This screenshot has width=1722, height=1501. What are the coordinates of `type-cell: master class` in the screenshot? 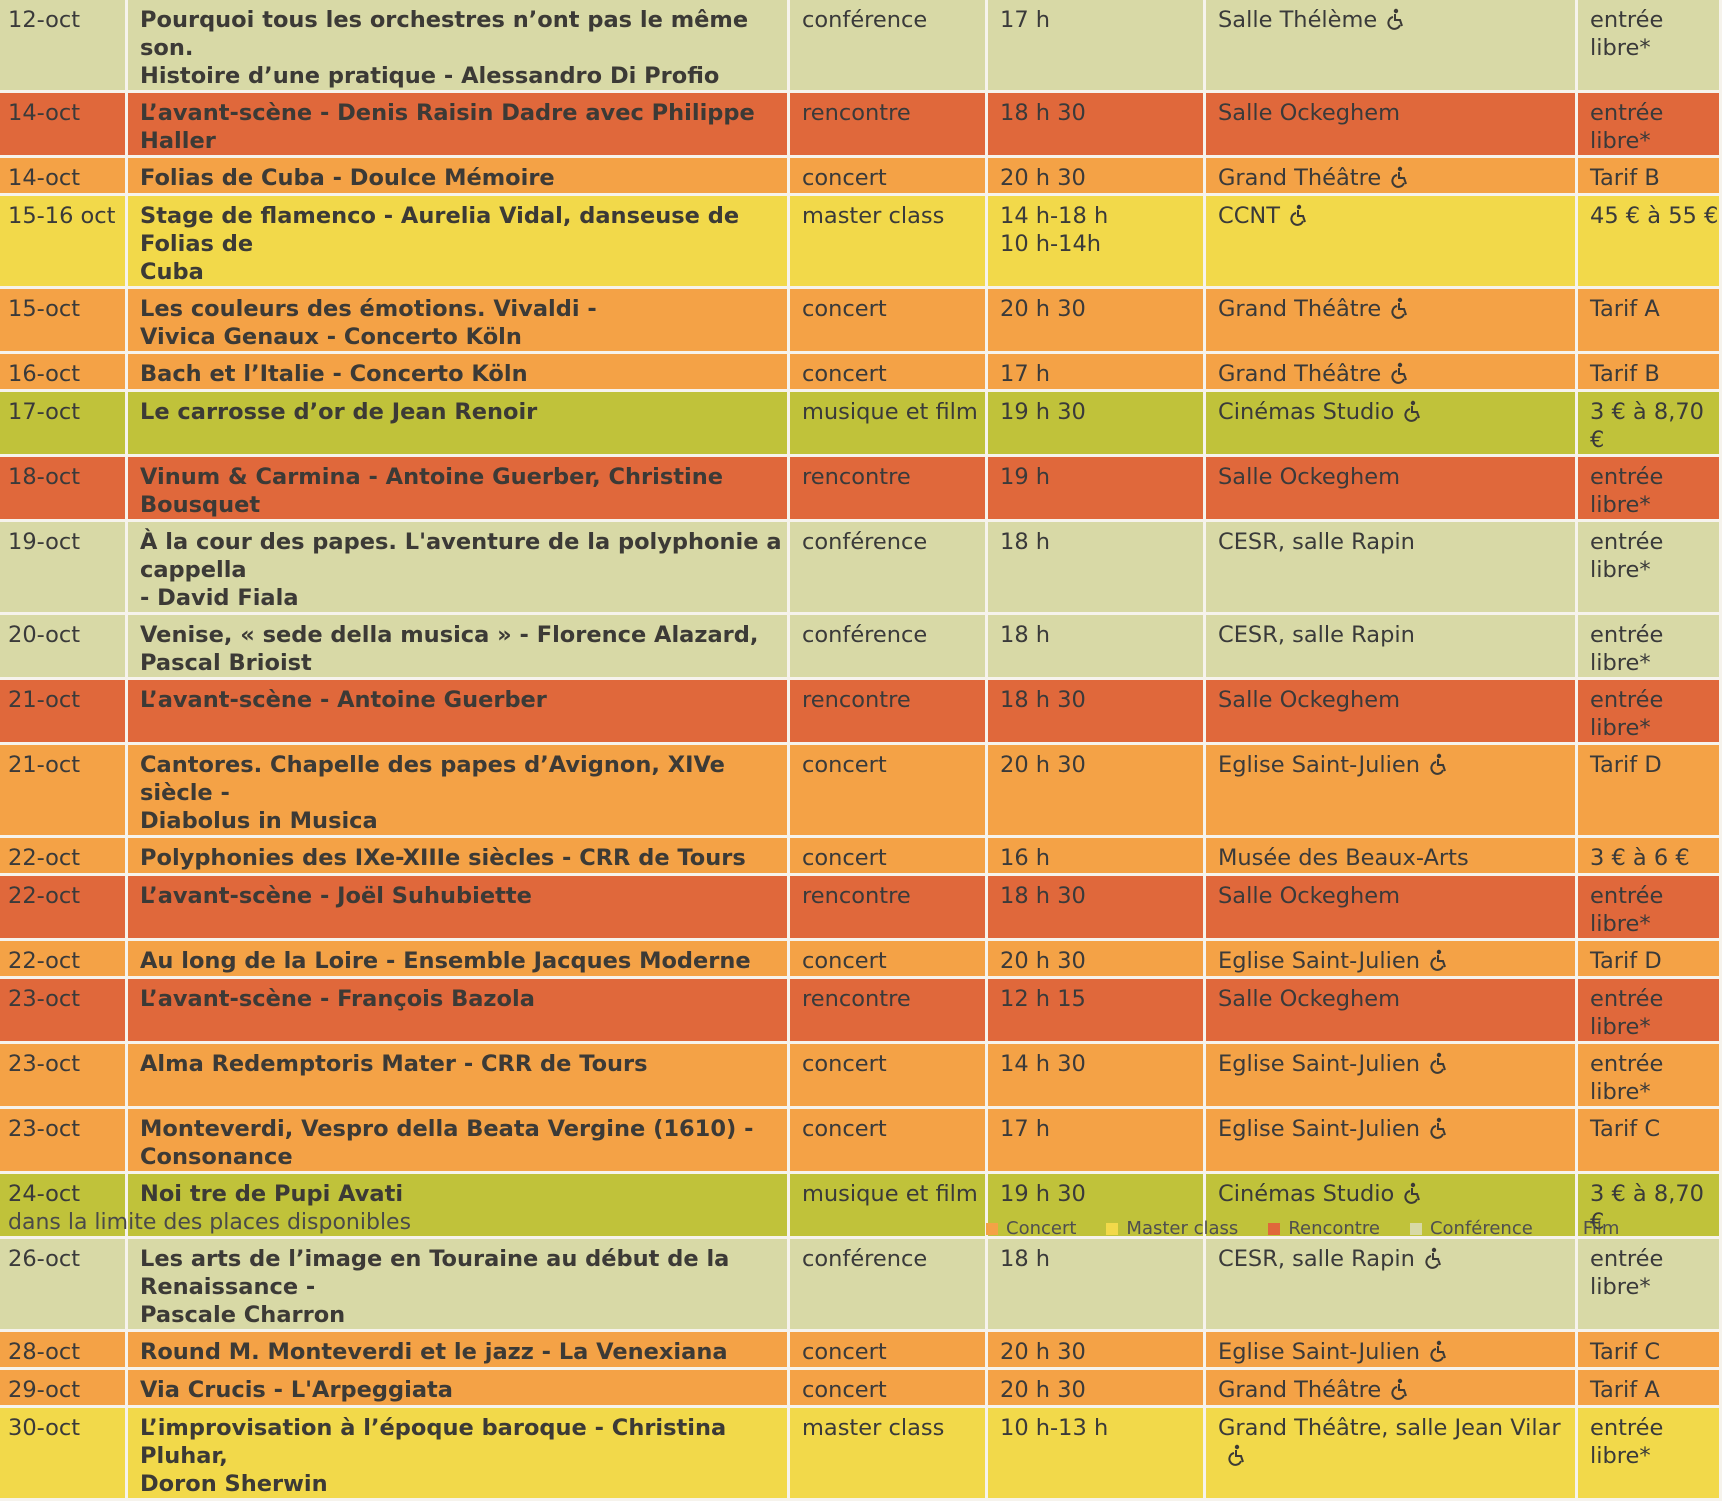 It's located at (889, 1454).